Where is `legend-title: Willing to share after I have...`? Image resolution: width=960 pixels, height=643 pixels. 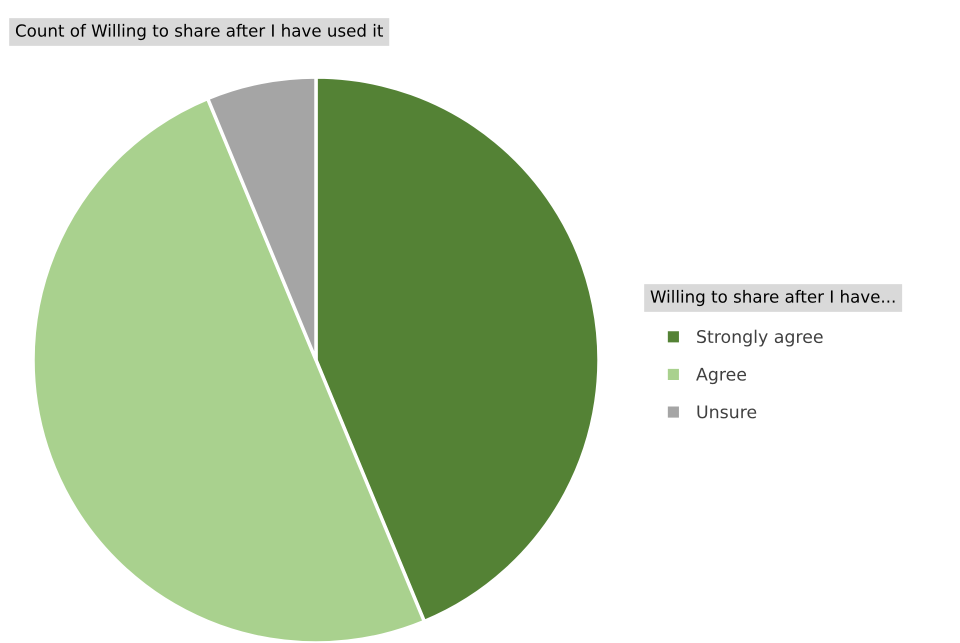 legend-title: Willing to share after I have... is located at coordinates (772, 298).